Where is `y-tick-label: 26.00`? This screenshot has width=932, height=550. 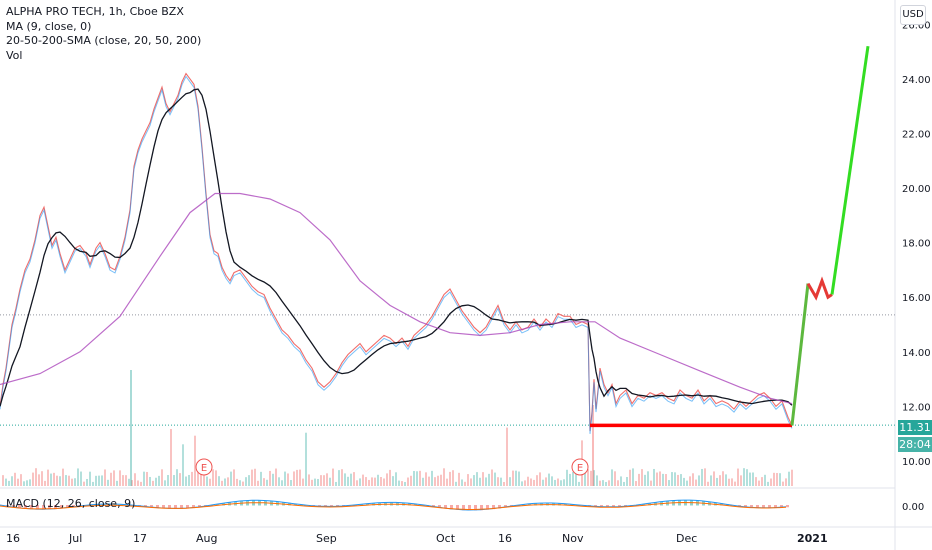
y-tick-label: 26.00 is located at coordinates (916, 25).